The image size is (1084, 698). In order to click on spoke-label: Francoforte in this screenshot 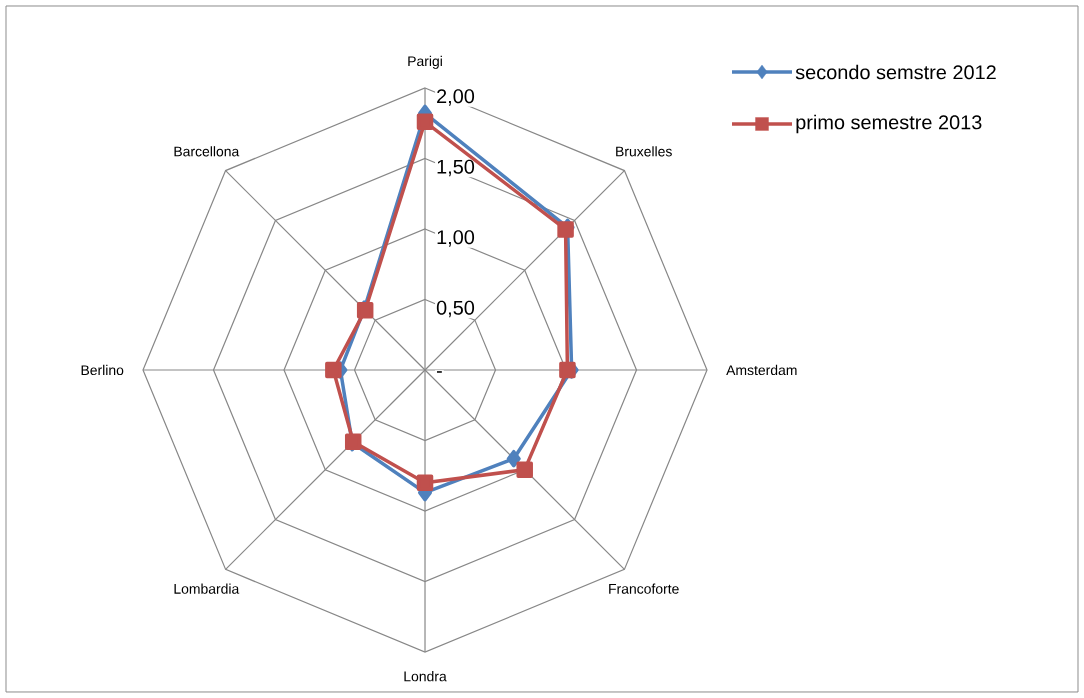, I will do `click(644, 588)`.